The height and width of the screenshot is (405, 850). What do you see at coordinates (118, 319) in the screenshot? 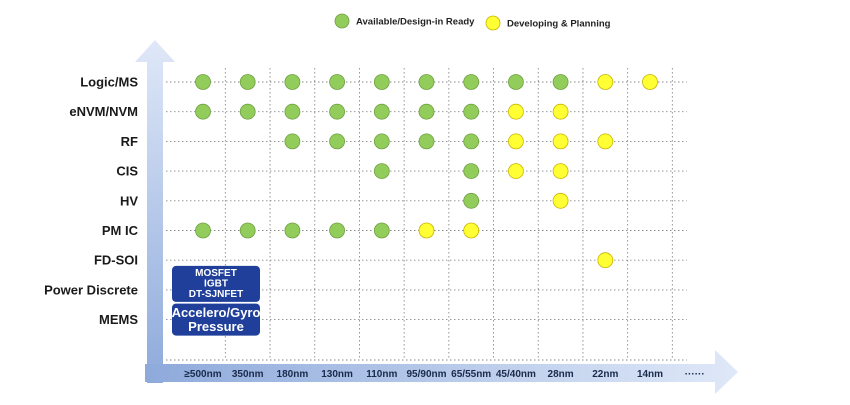
I see `y-tick-label: MEMS` at bounding box center [118, 319].